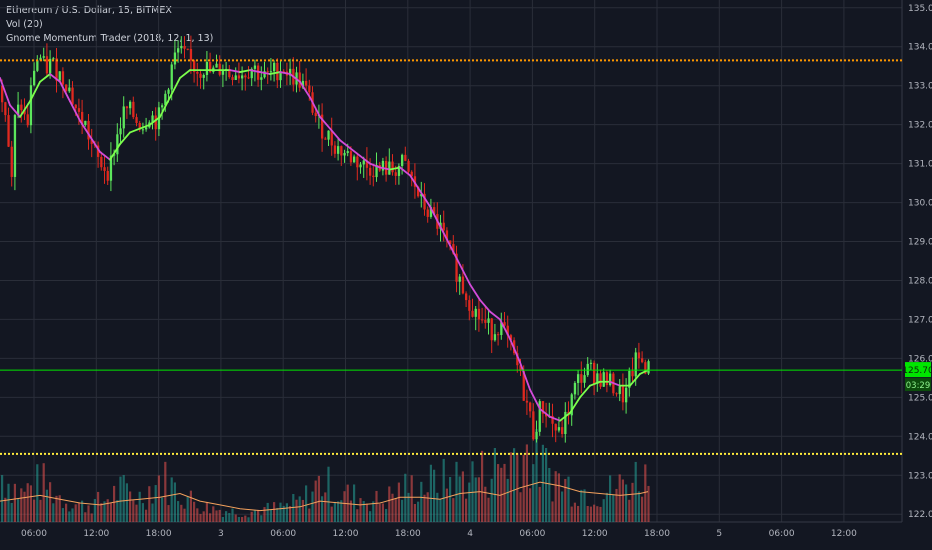 The height and width of the screenshot is (550, 932). I want to click on legend-symbol: Ethereum / U.S. Dollar, 15, BITMEX, so click(89, 10).